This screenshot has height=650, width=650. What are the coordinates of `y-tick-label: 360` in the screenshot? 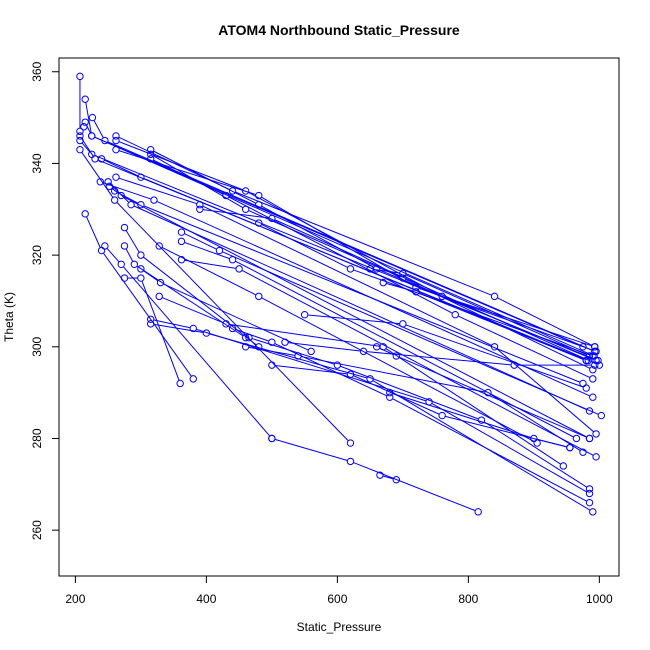 It's located at (37, 71).